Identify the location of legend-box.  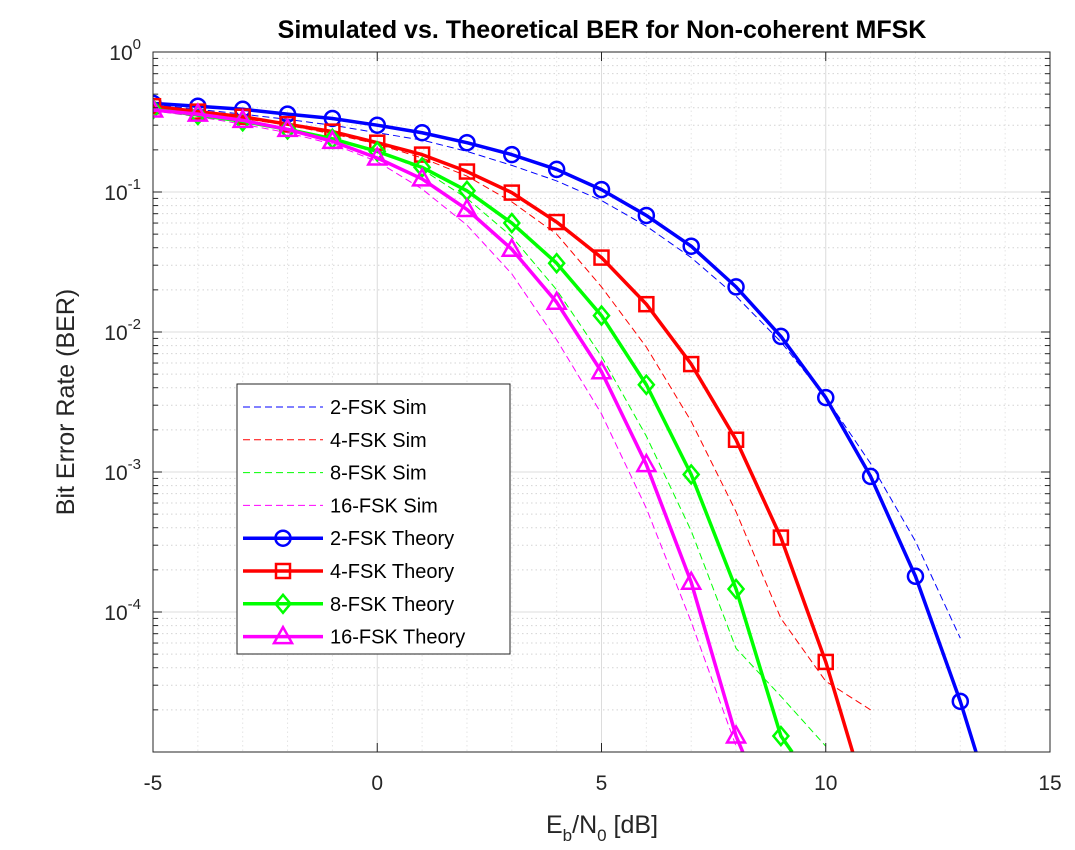
(373, 519).